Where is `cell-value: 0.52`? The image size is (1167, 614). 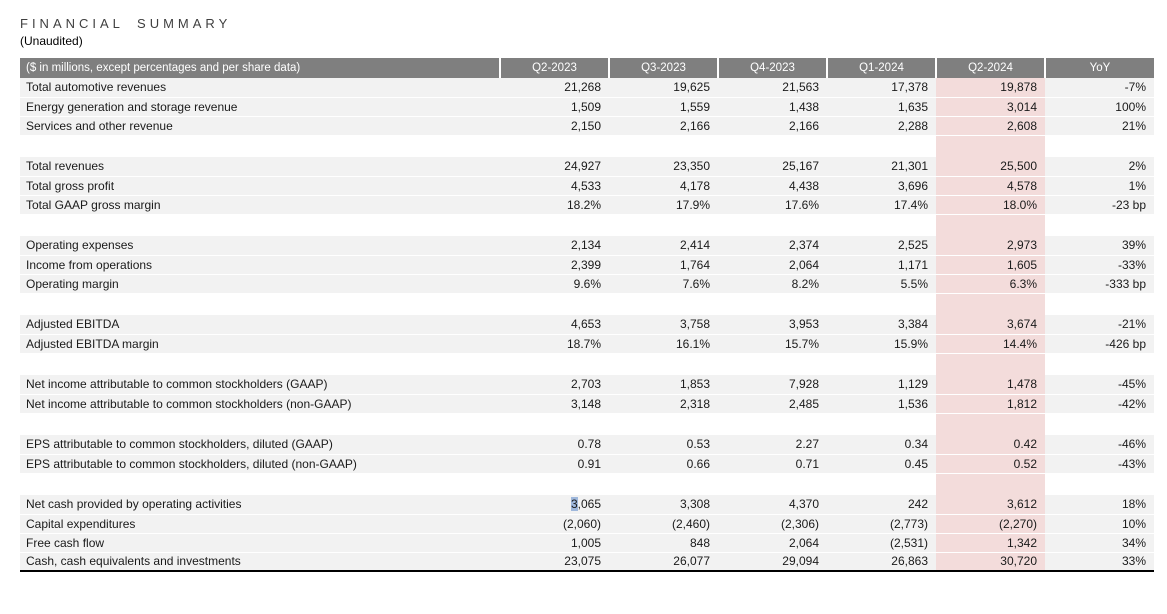 cell-value: 0.52 is located at coordinates (990, 464).